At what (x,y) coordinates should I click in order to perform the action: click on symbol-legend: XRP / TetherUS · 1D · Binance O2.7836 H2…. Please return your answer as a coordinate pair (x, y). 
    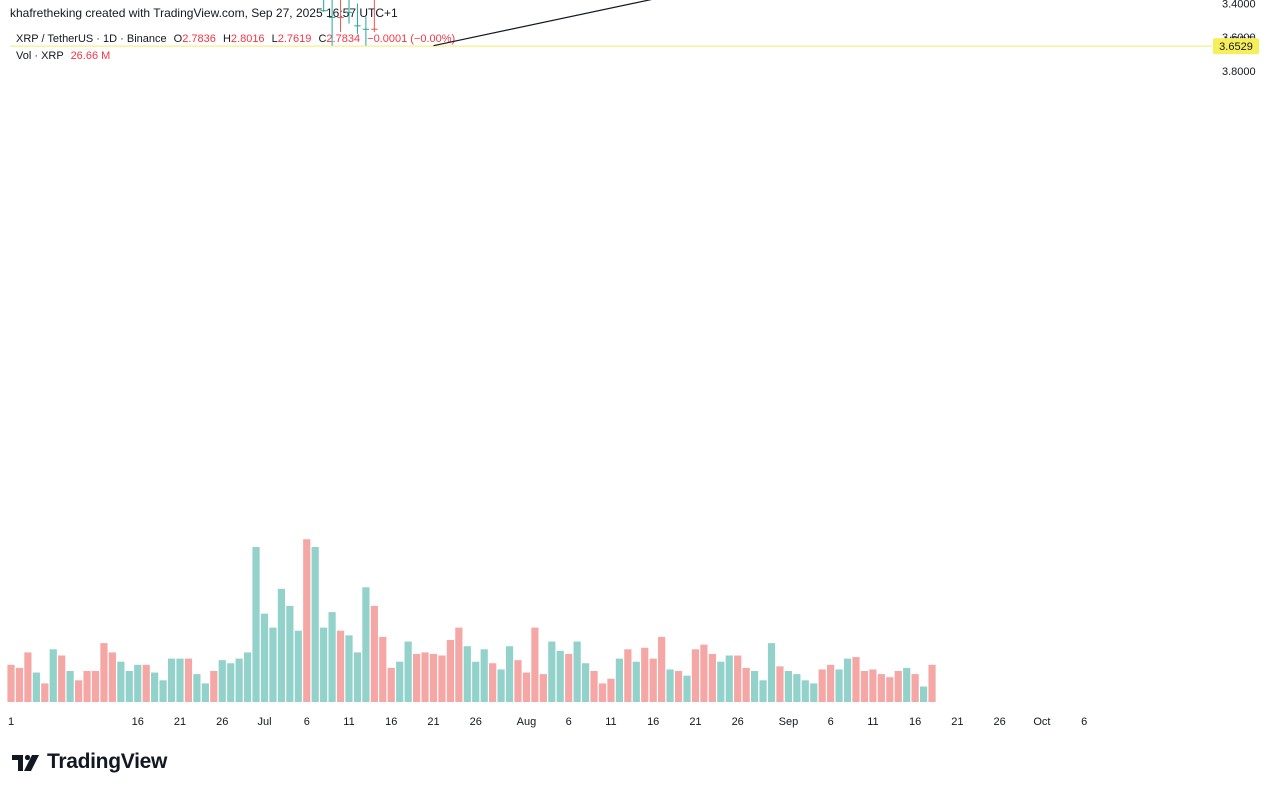
    Looking at the image, I should click on (235, 39).